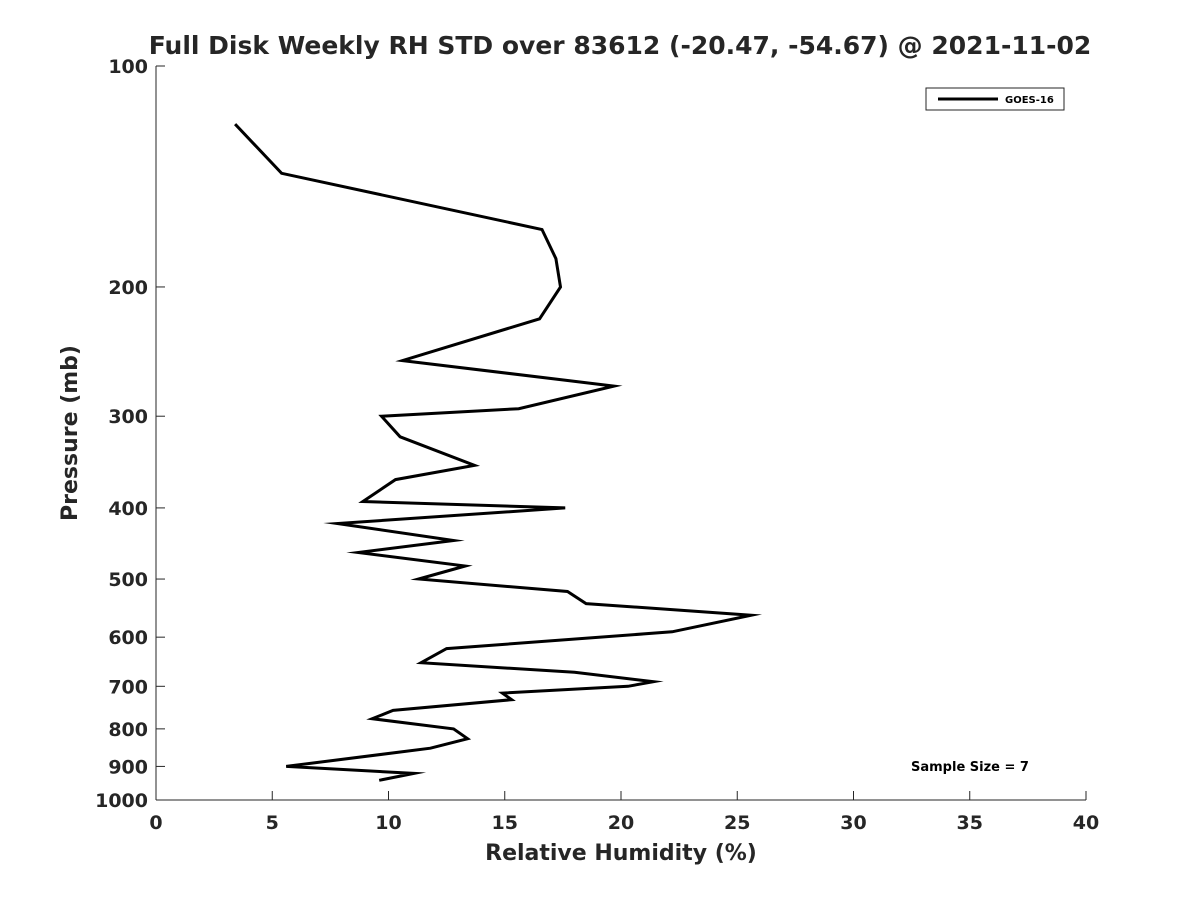 Image resolution: width=1200 pixels, height=900 pixels. I want to click on x-tick-label: 40, so click(1086, 823).